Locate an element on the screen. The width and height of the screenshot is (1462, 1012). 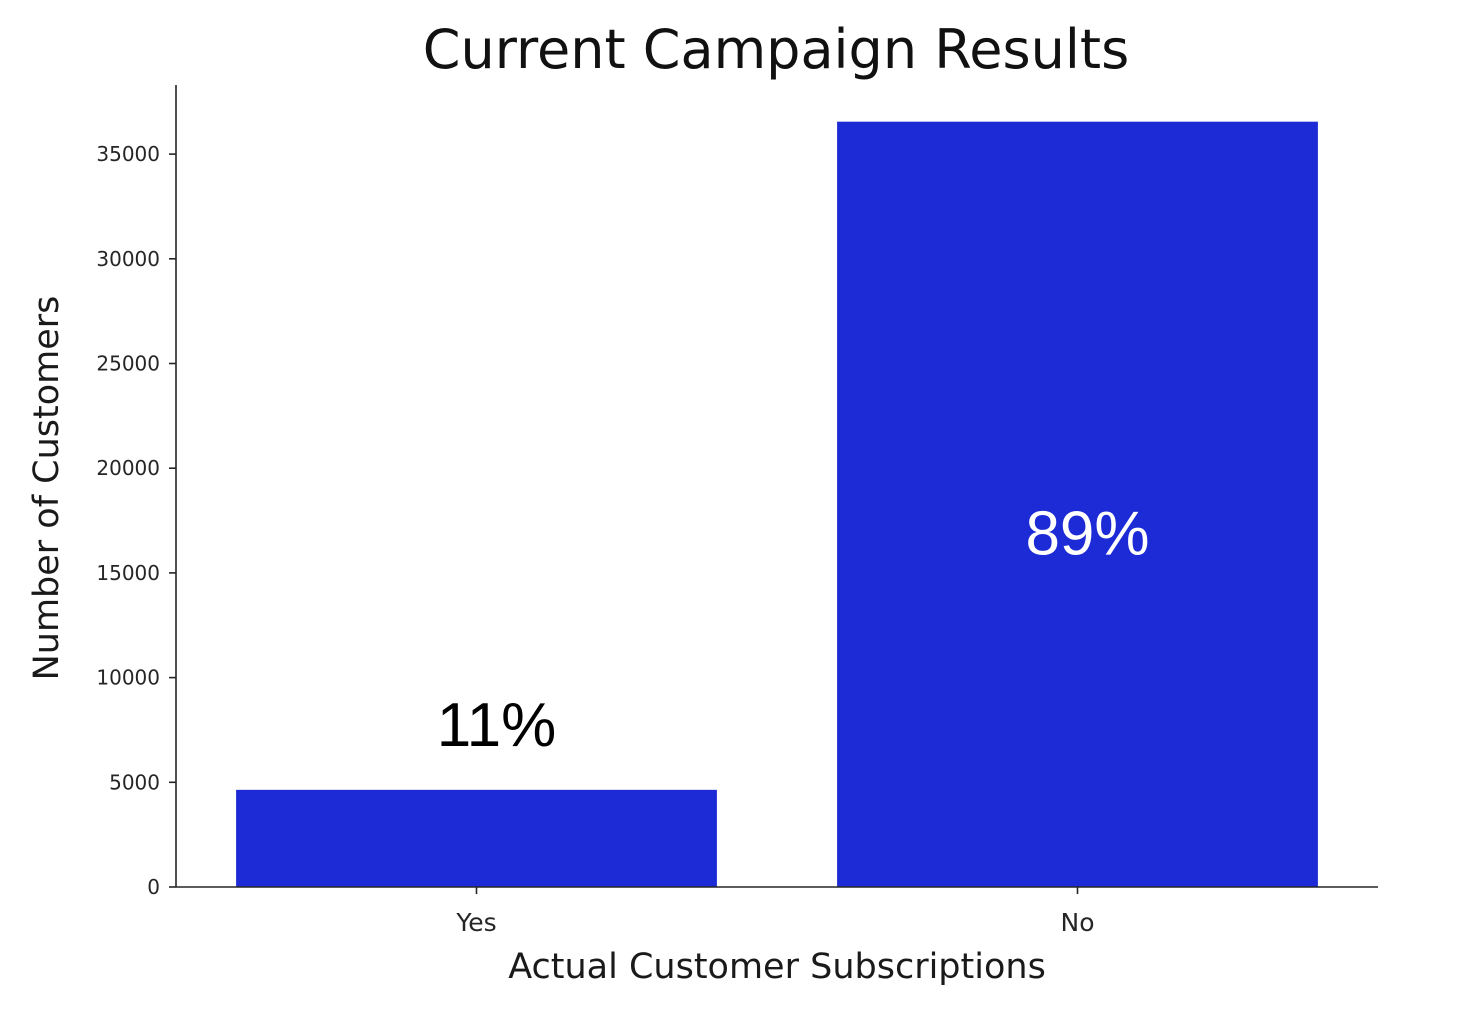
x-tick-label: No is located at coordinates (1078, 922).